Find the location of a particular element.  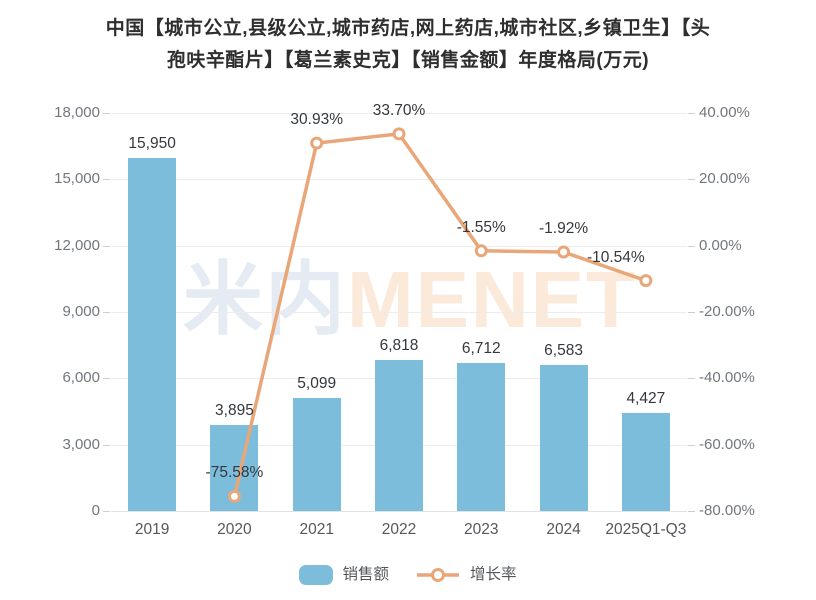

x-axis-label-2025Q1-Q3: 2025Q1-Q3 is located at coordinates (646, 529).